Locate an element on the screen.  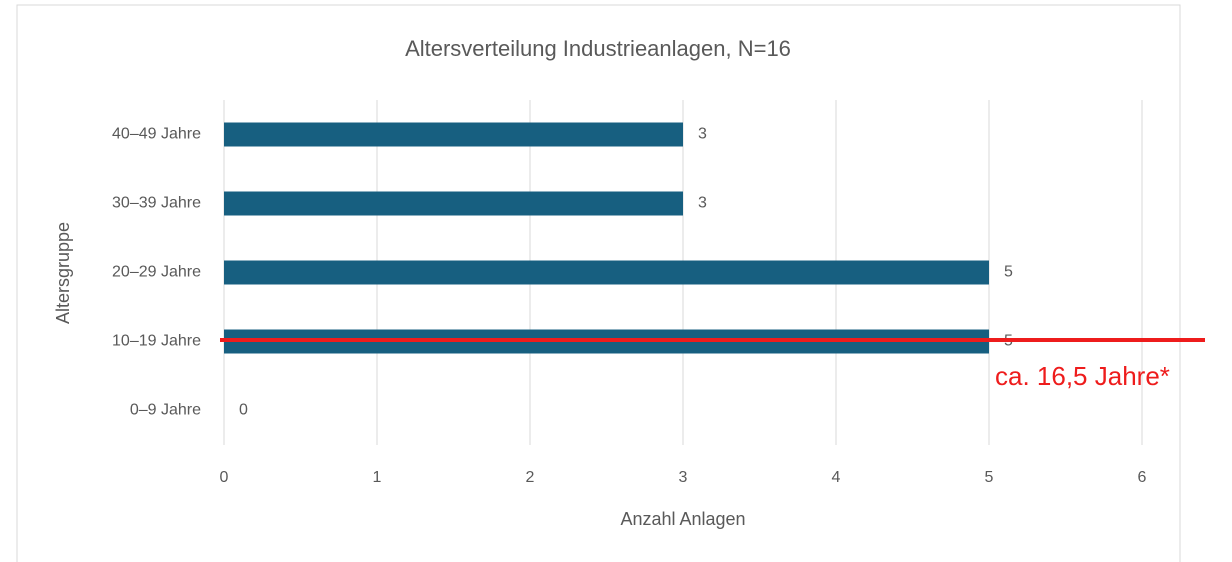
x-tick-label: 3 is located at coordinates (683, 477).